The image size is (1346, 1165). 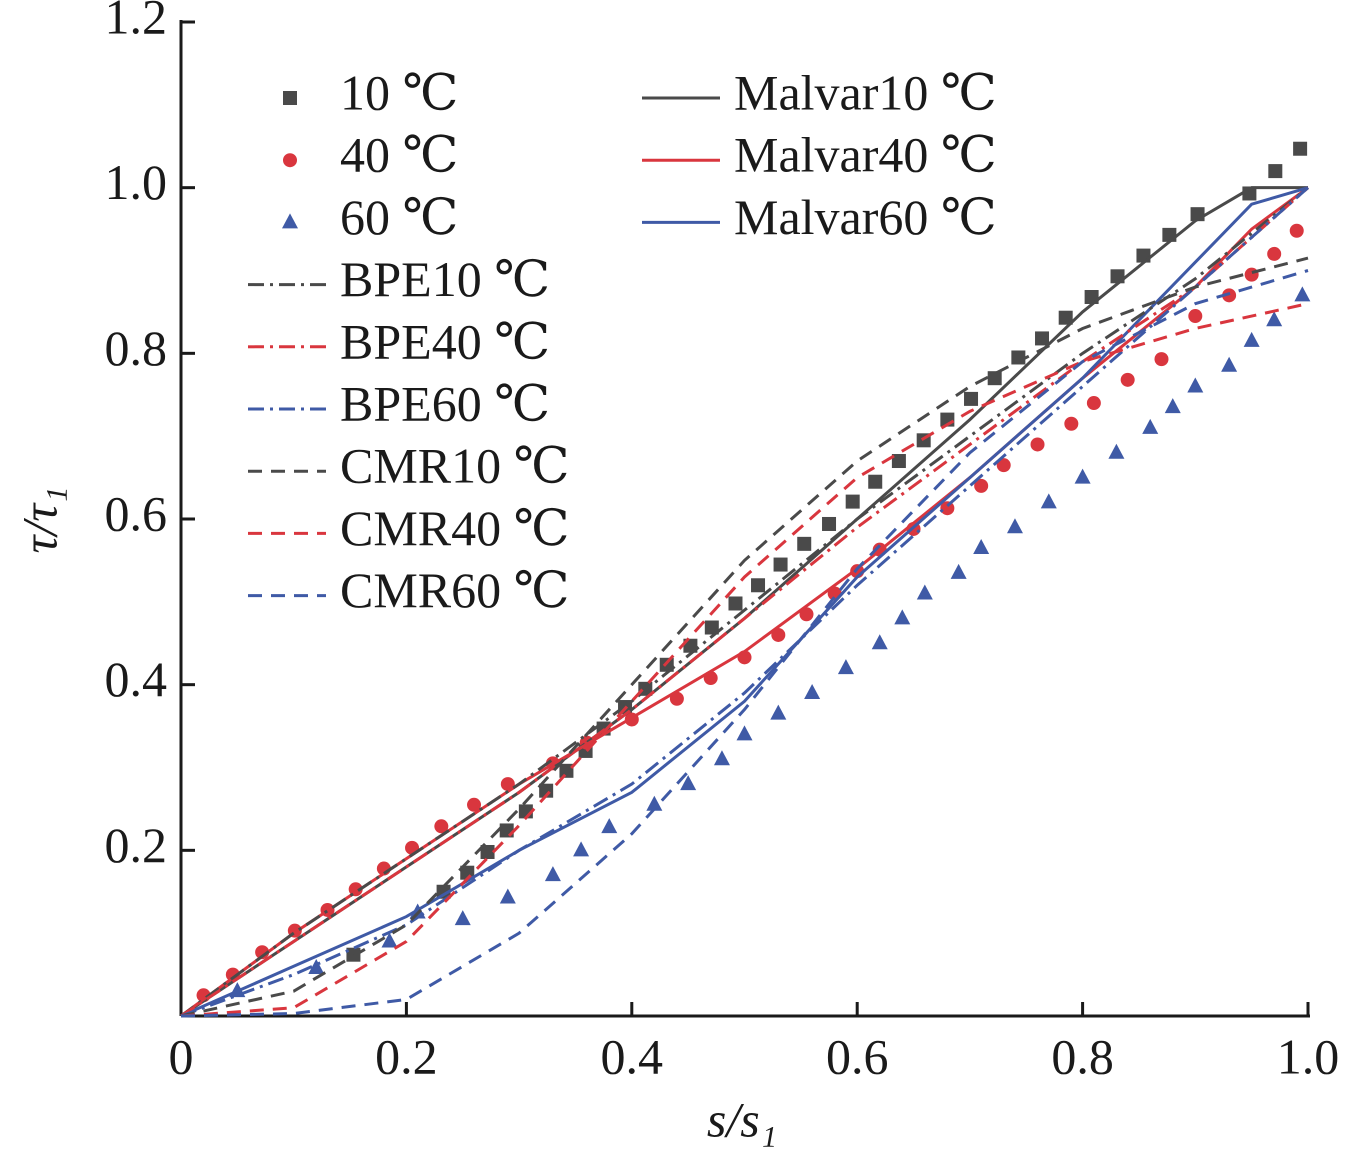 I want to click on legend-label: 40 ℃, so click(x=399, y=155).